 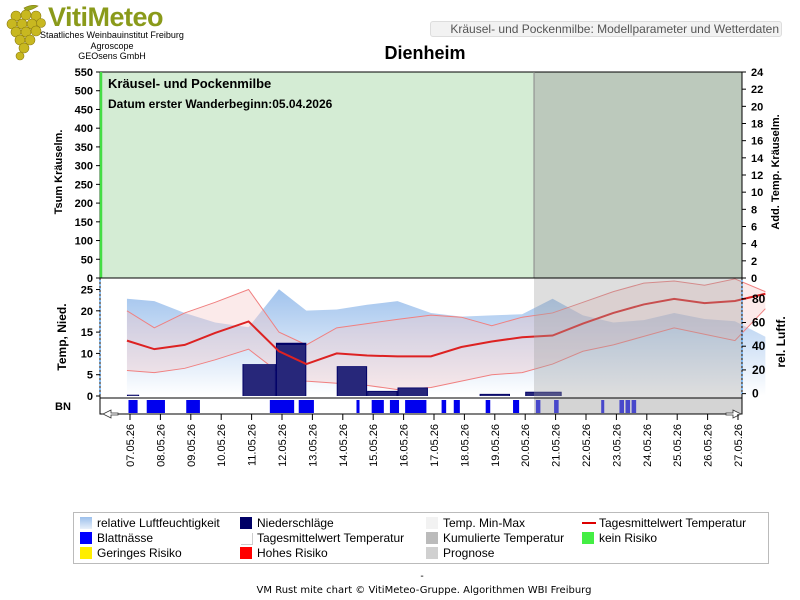 I want to click on legend-swatch-forecast, so click(x=432, y=553).